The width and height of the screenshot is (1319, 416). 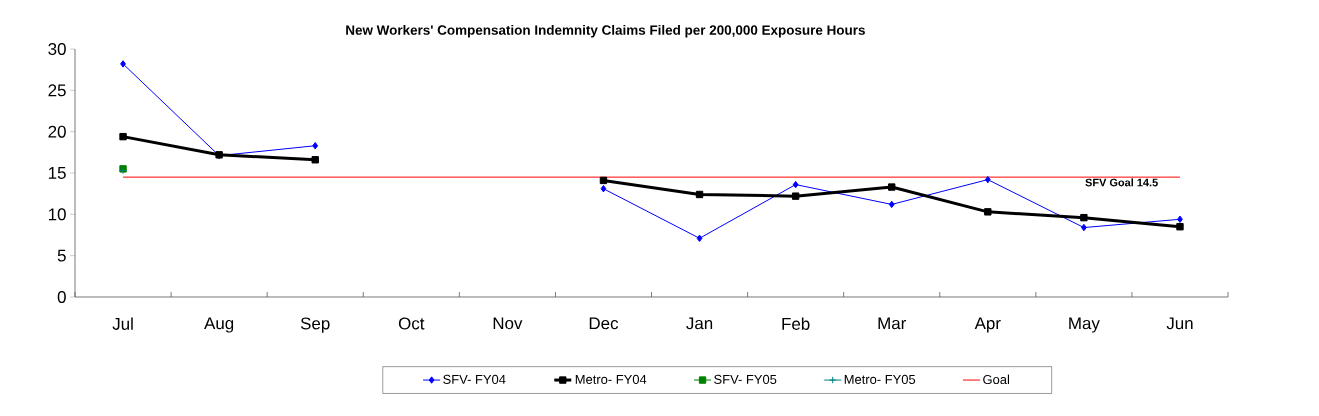 I want to click on x-tick-label: Jul, so click(x=122, y=323).